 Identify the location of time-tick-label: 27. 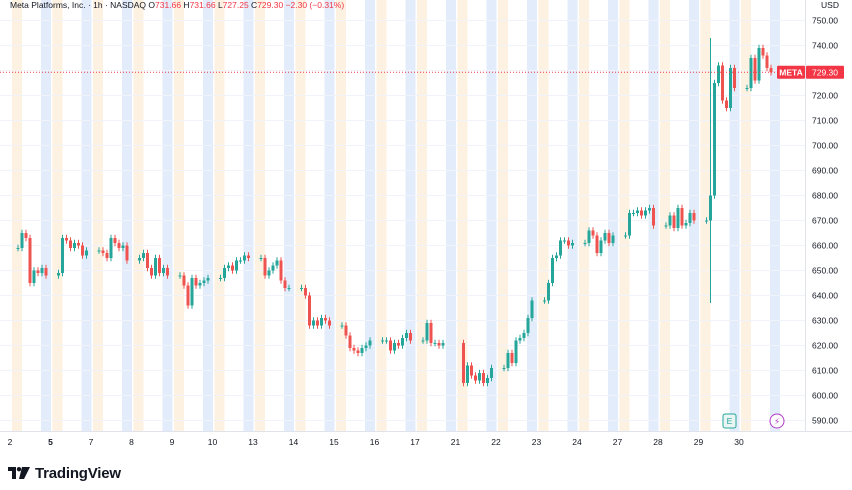
(618, 442).